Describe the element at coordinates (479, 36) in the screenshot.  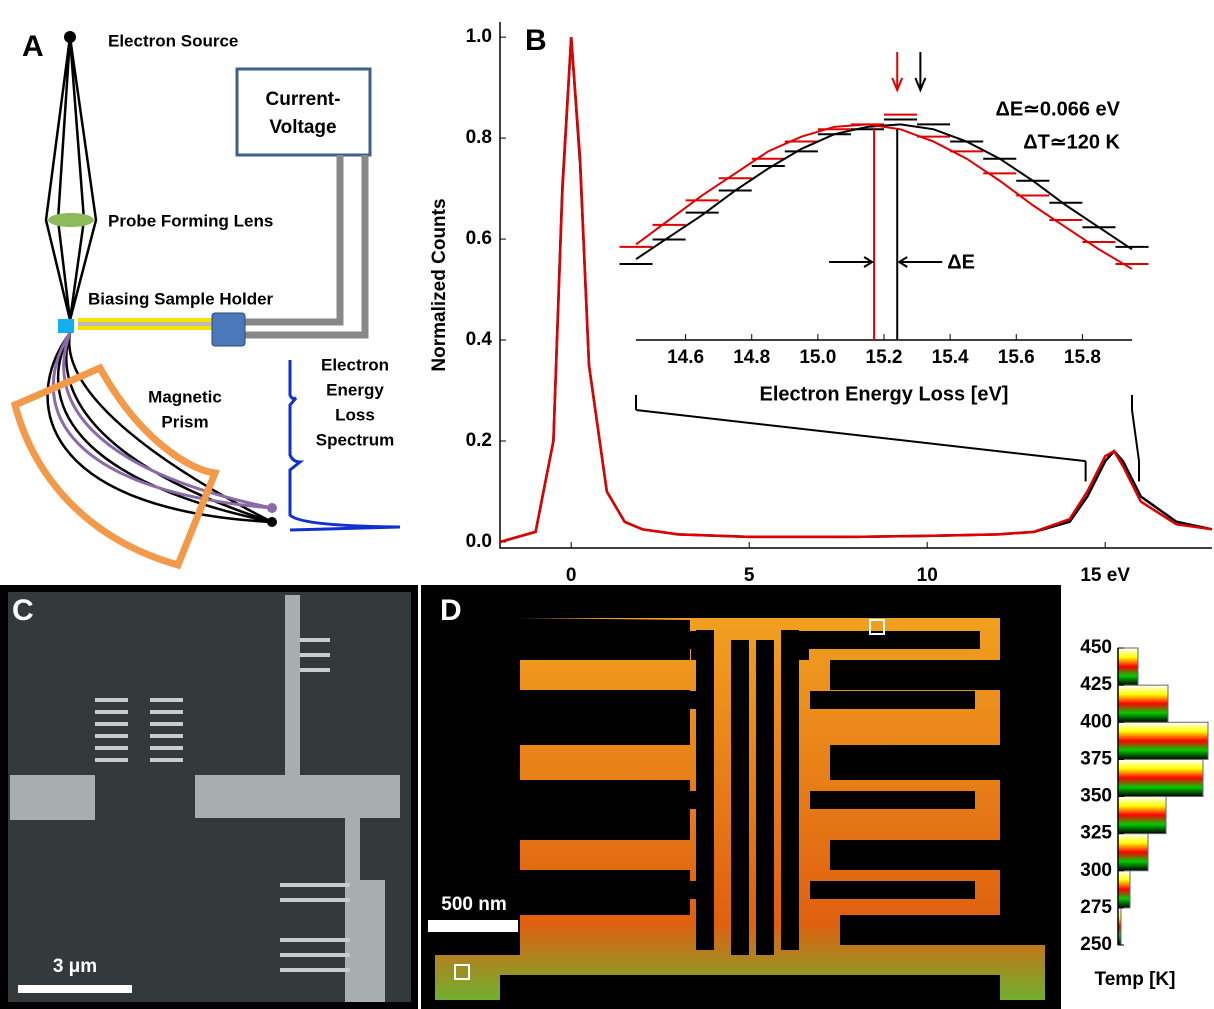
I see `y-tick-label: 1.0` at that location.